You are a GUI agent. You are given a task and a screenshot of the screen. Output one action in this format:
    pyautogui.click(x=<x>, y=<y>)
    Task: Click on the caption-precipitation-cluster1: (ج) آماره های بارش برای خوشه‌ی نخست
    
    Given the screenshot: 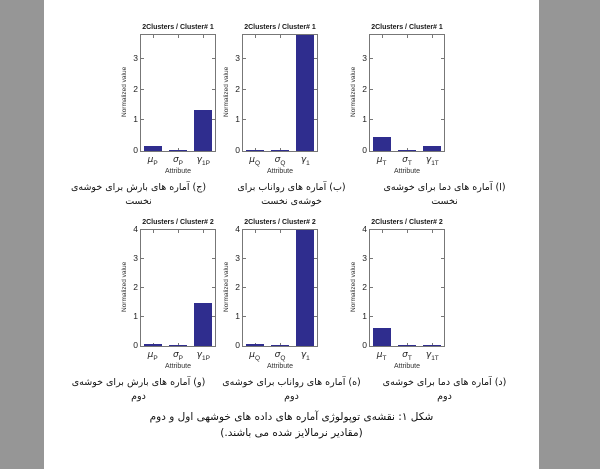 What is the action you would take?
    pyautogui.click(x=138, y=194)
    